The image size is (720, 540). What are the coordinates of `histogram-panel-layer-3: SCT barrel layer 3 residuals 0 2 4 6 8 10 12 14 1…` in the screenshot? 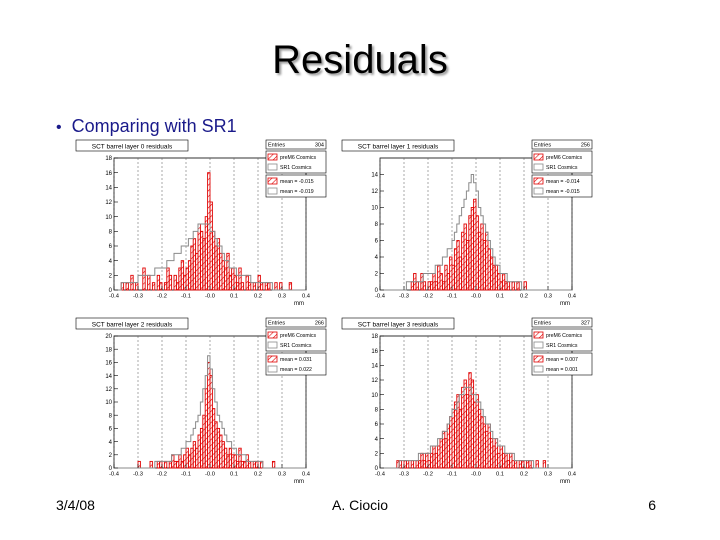 It's located at (468, 401).